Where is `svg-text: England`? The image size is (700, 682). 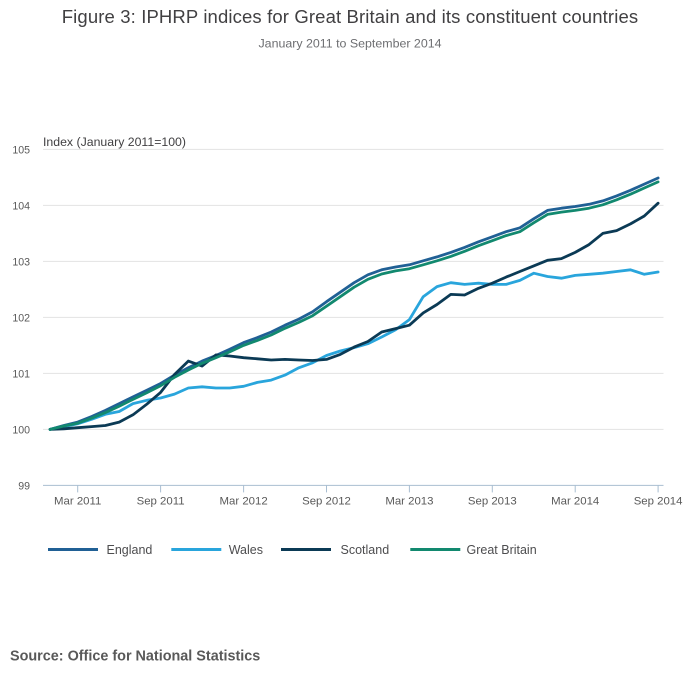 svg-text: England is located at coordinates (130, 550).